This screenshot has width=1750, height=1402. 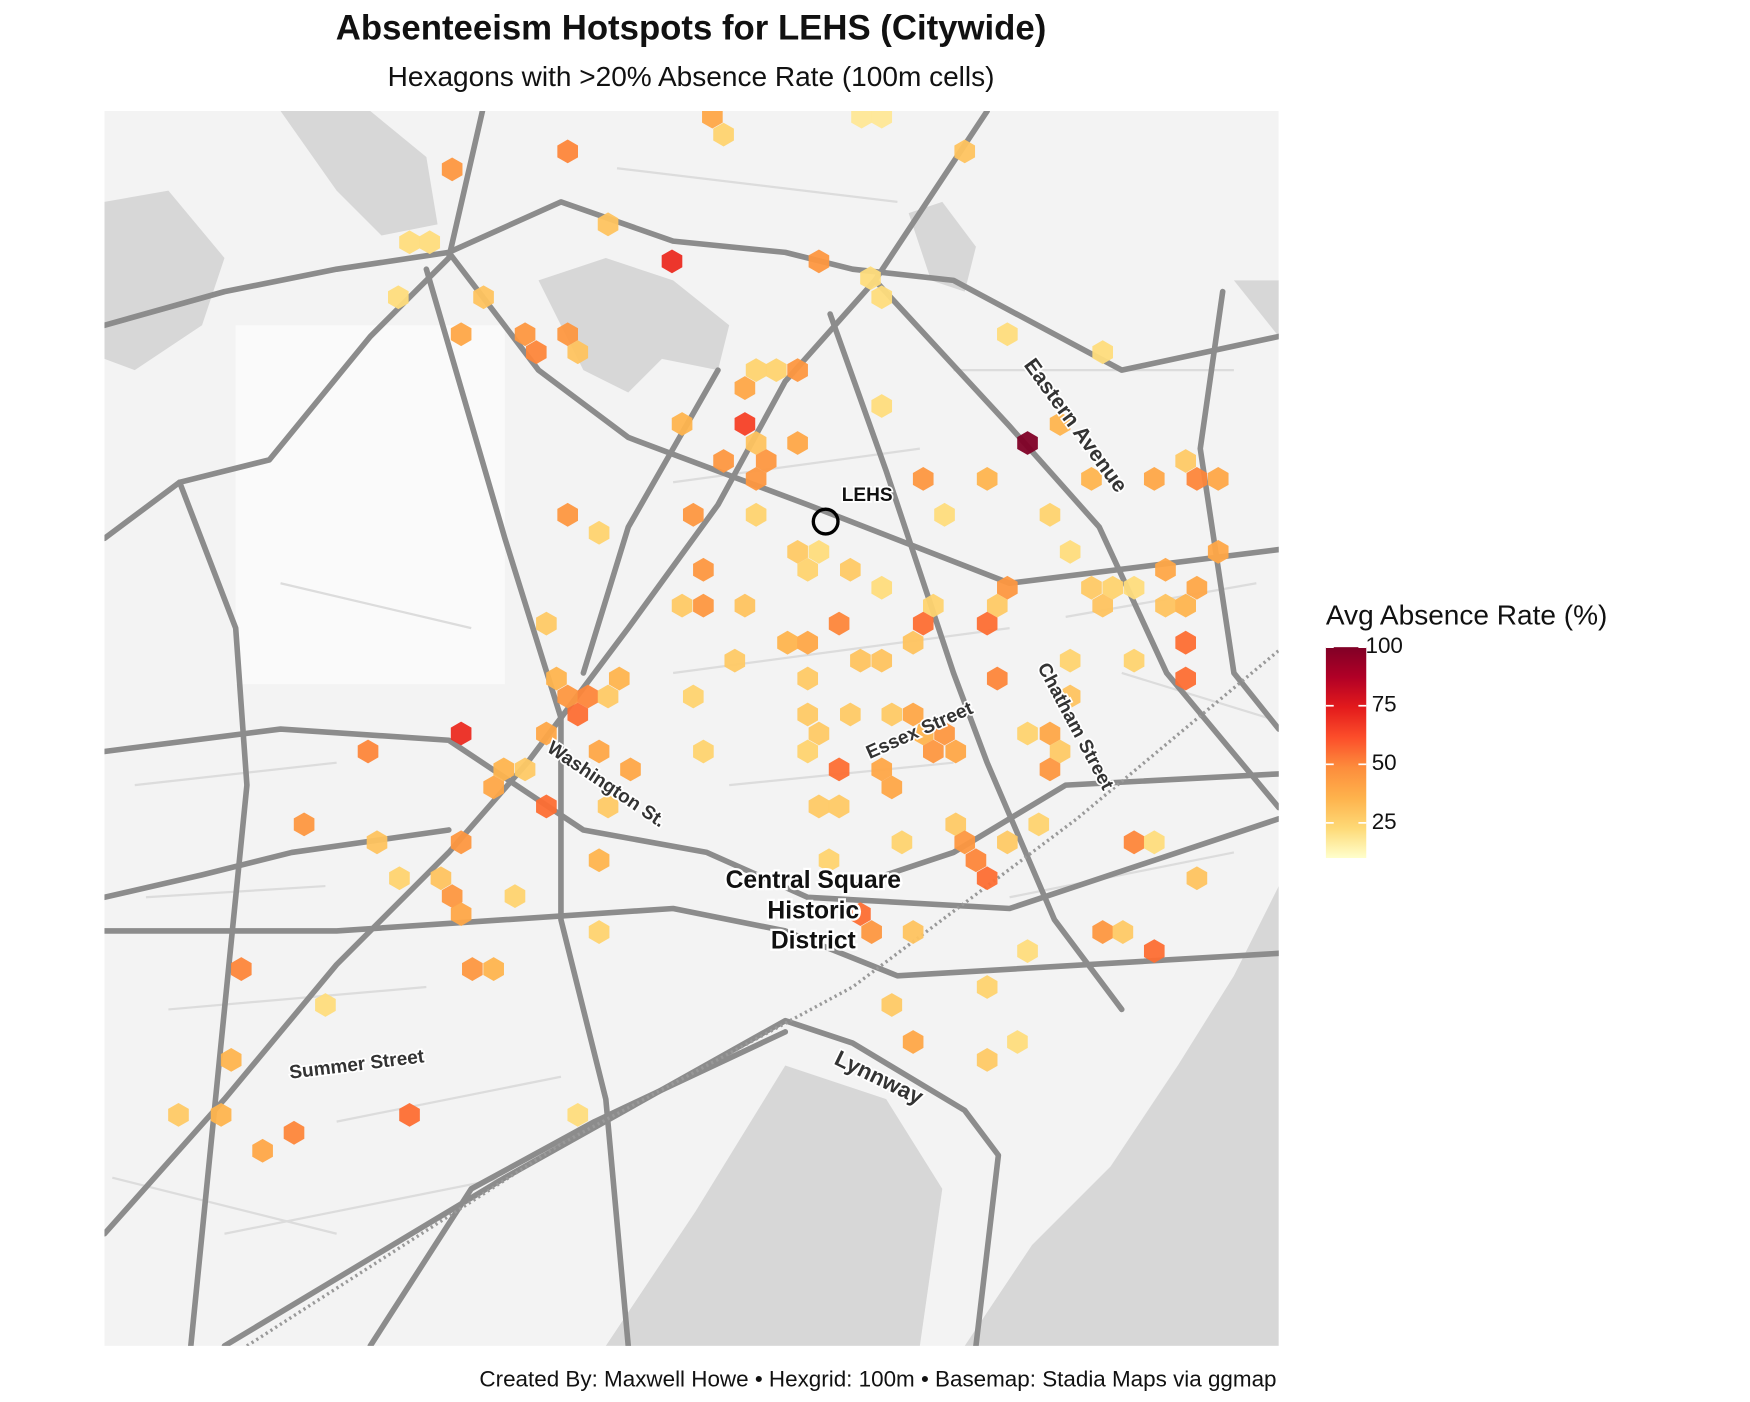 I want to click on district-label: Historic, so click(x=813, y=910).